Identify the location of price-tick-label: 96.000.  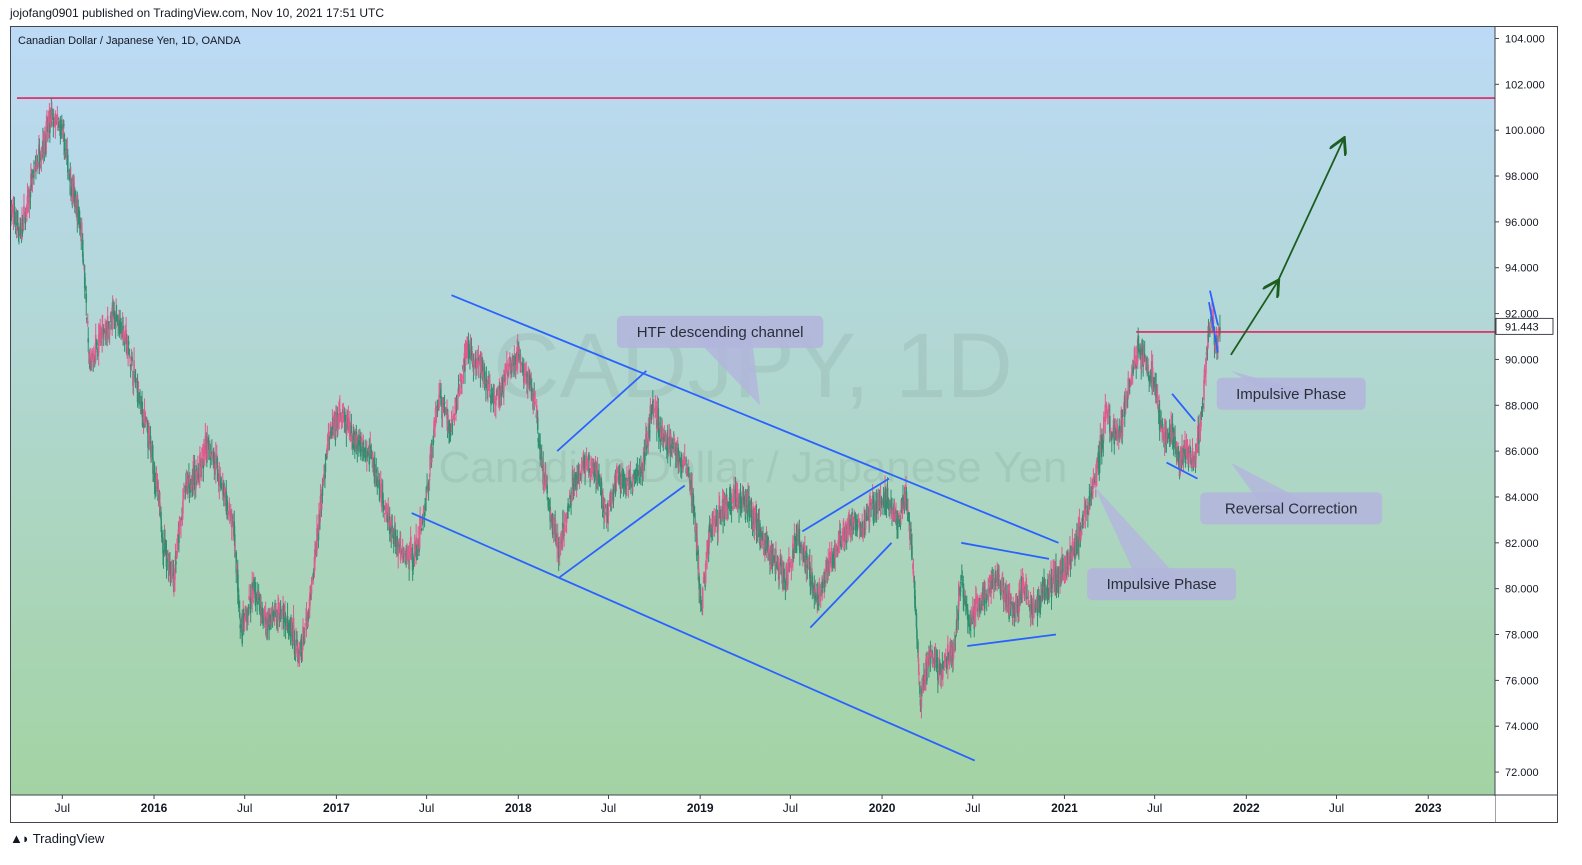
(1522, 223).